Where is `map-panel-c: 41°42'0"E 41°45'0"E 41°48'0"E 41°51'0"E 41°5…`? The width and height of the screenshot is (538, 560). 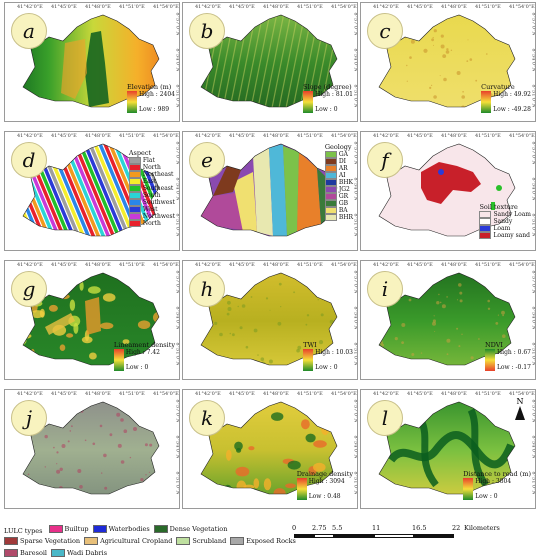
map-panel-c: 41°42'0"E 41°45'0"E 41°48'0"E 41°51'0"E 41°5… is located at coordinates (448, 62).